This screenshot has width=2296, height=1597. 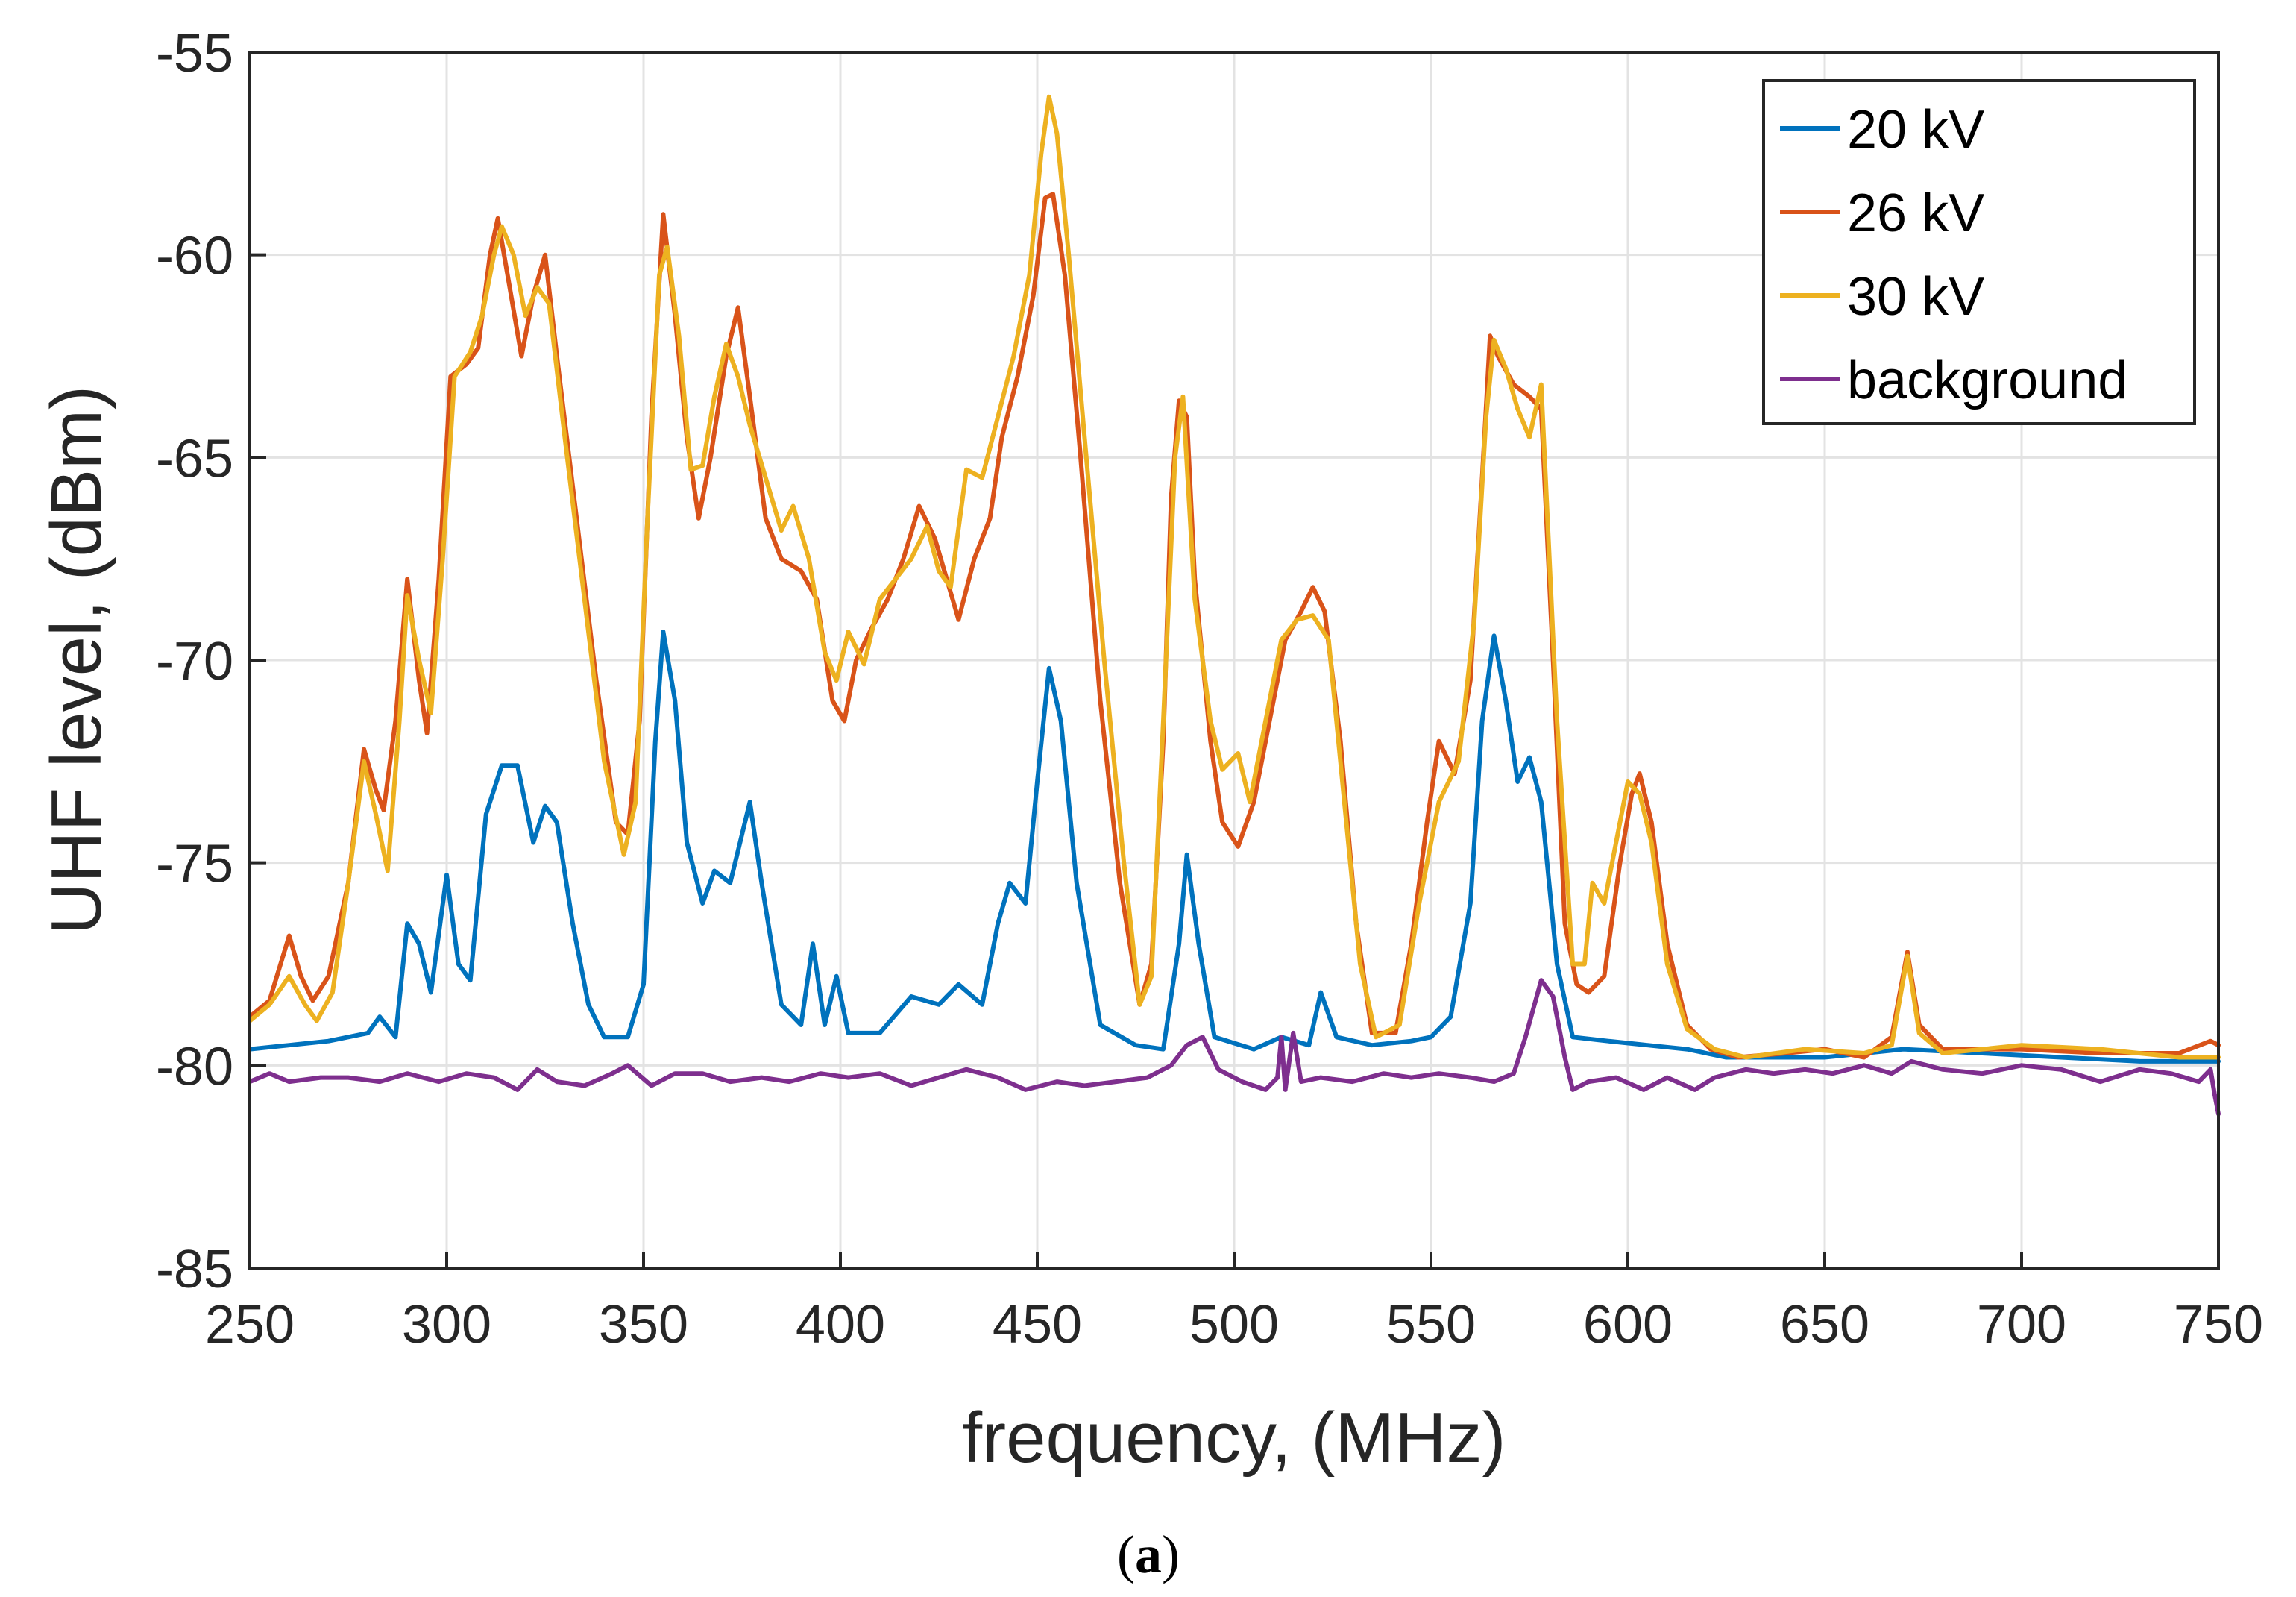 What do you see at coordinates (195, 865) in the screenshot?
I see `y-tick-label: -75` at bounding box center [195, 865].